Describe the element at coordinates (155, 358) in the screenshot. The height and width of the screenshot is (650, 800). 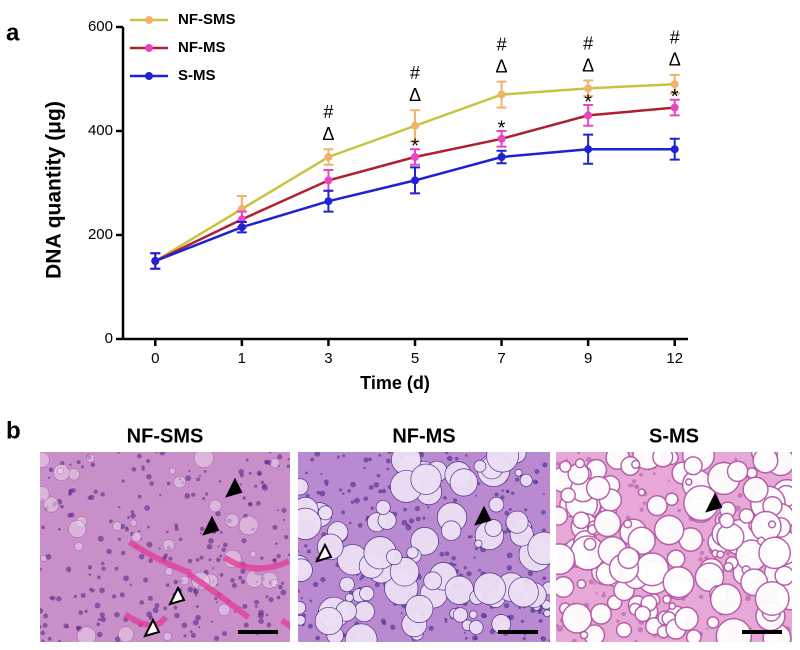
I see `x-tick-label: 0` at that location.